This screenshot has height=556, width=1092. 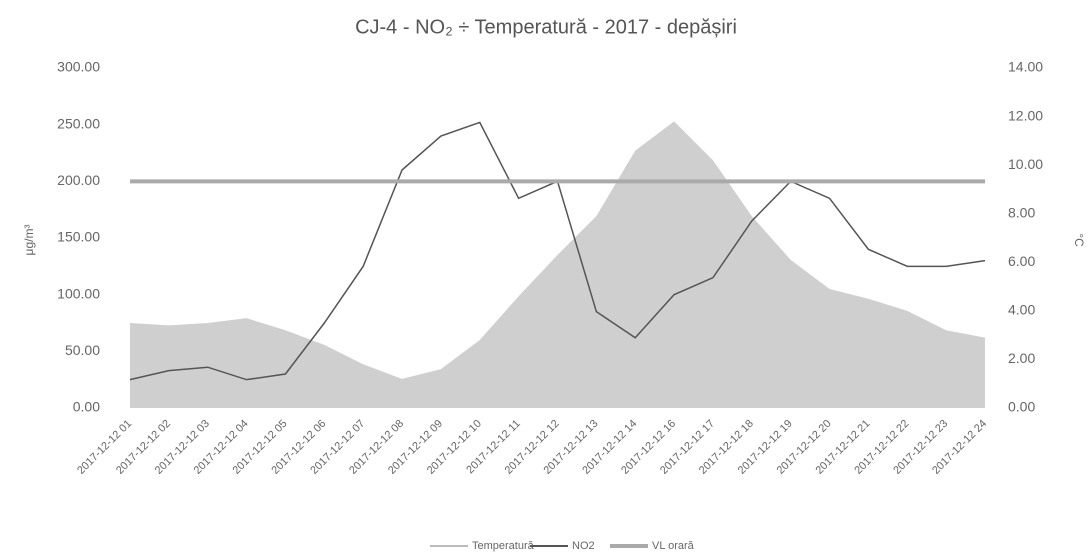 What do you see at coordinates (82, 350) in the screenshot?
I see `y-tick-label: 50.00` at bounding box center [82, 350].